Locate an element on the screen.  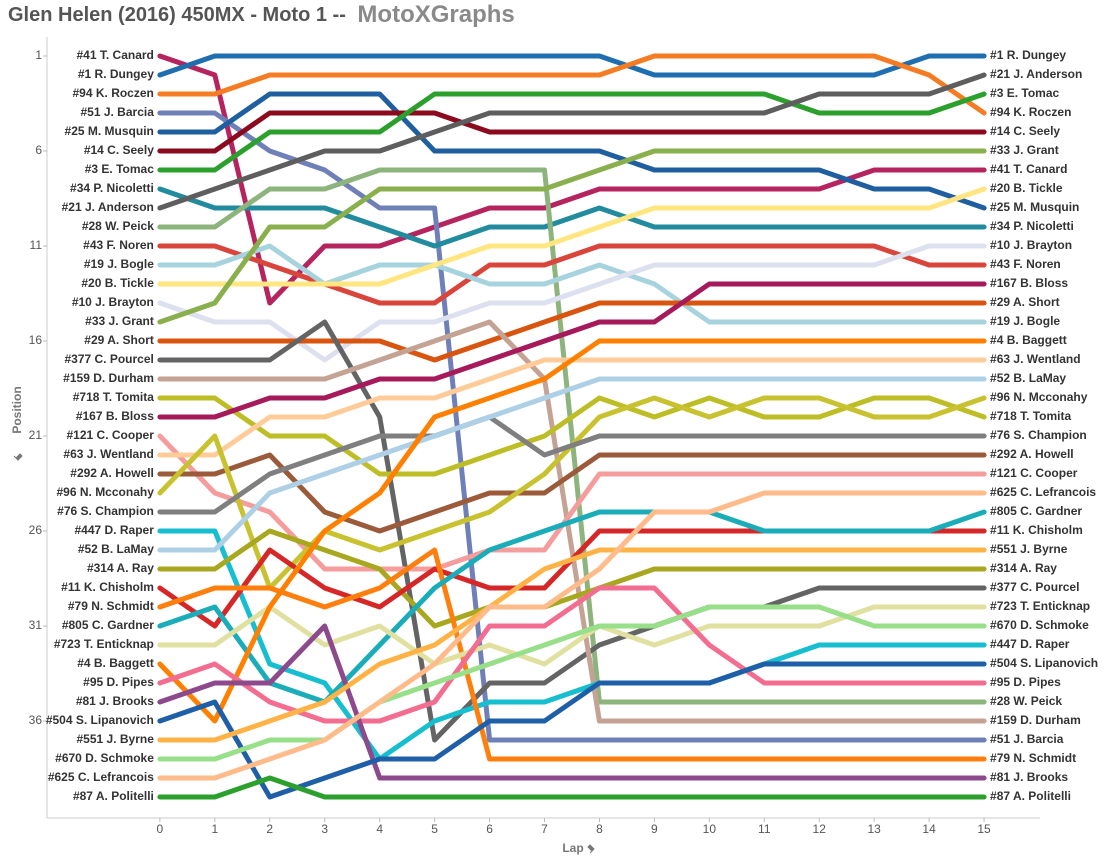
end-label: #167 B. Bloss is located at coordinates (1029, 283).